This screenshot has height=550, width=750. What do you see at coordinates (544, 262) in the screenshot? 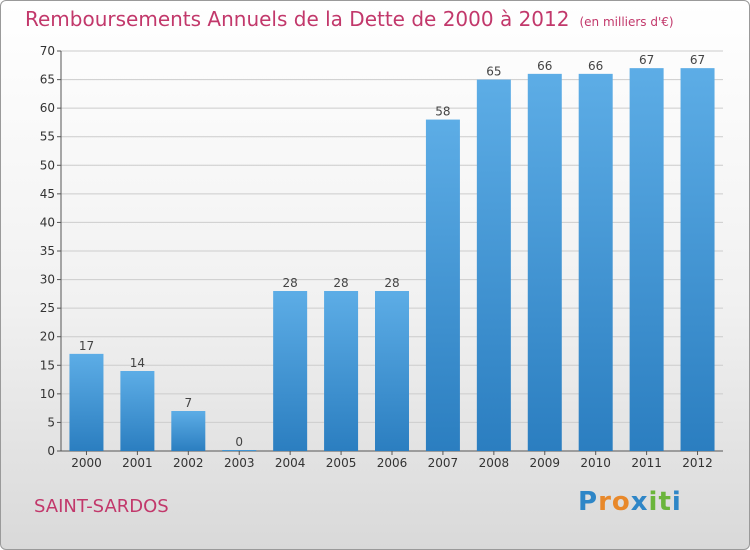
I see `bar-2009` at bounding box center [544, 262].